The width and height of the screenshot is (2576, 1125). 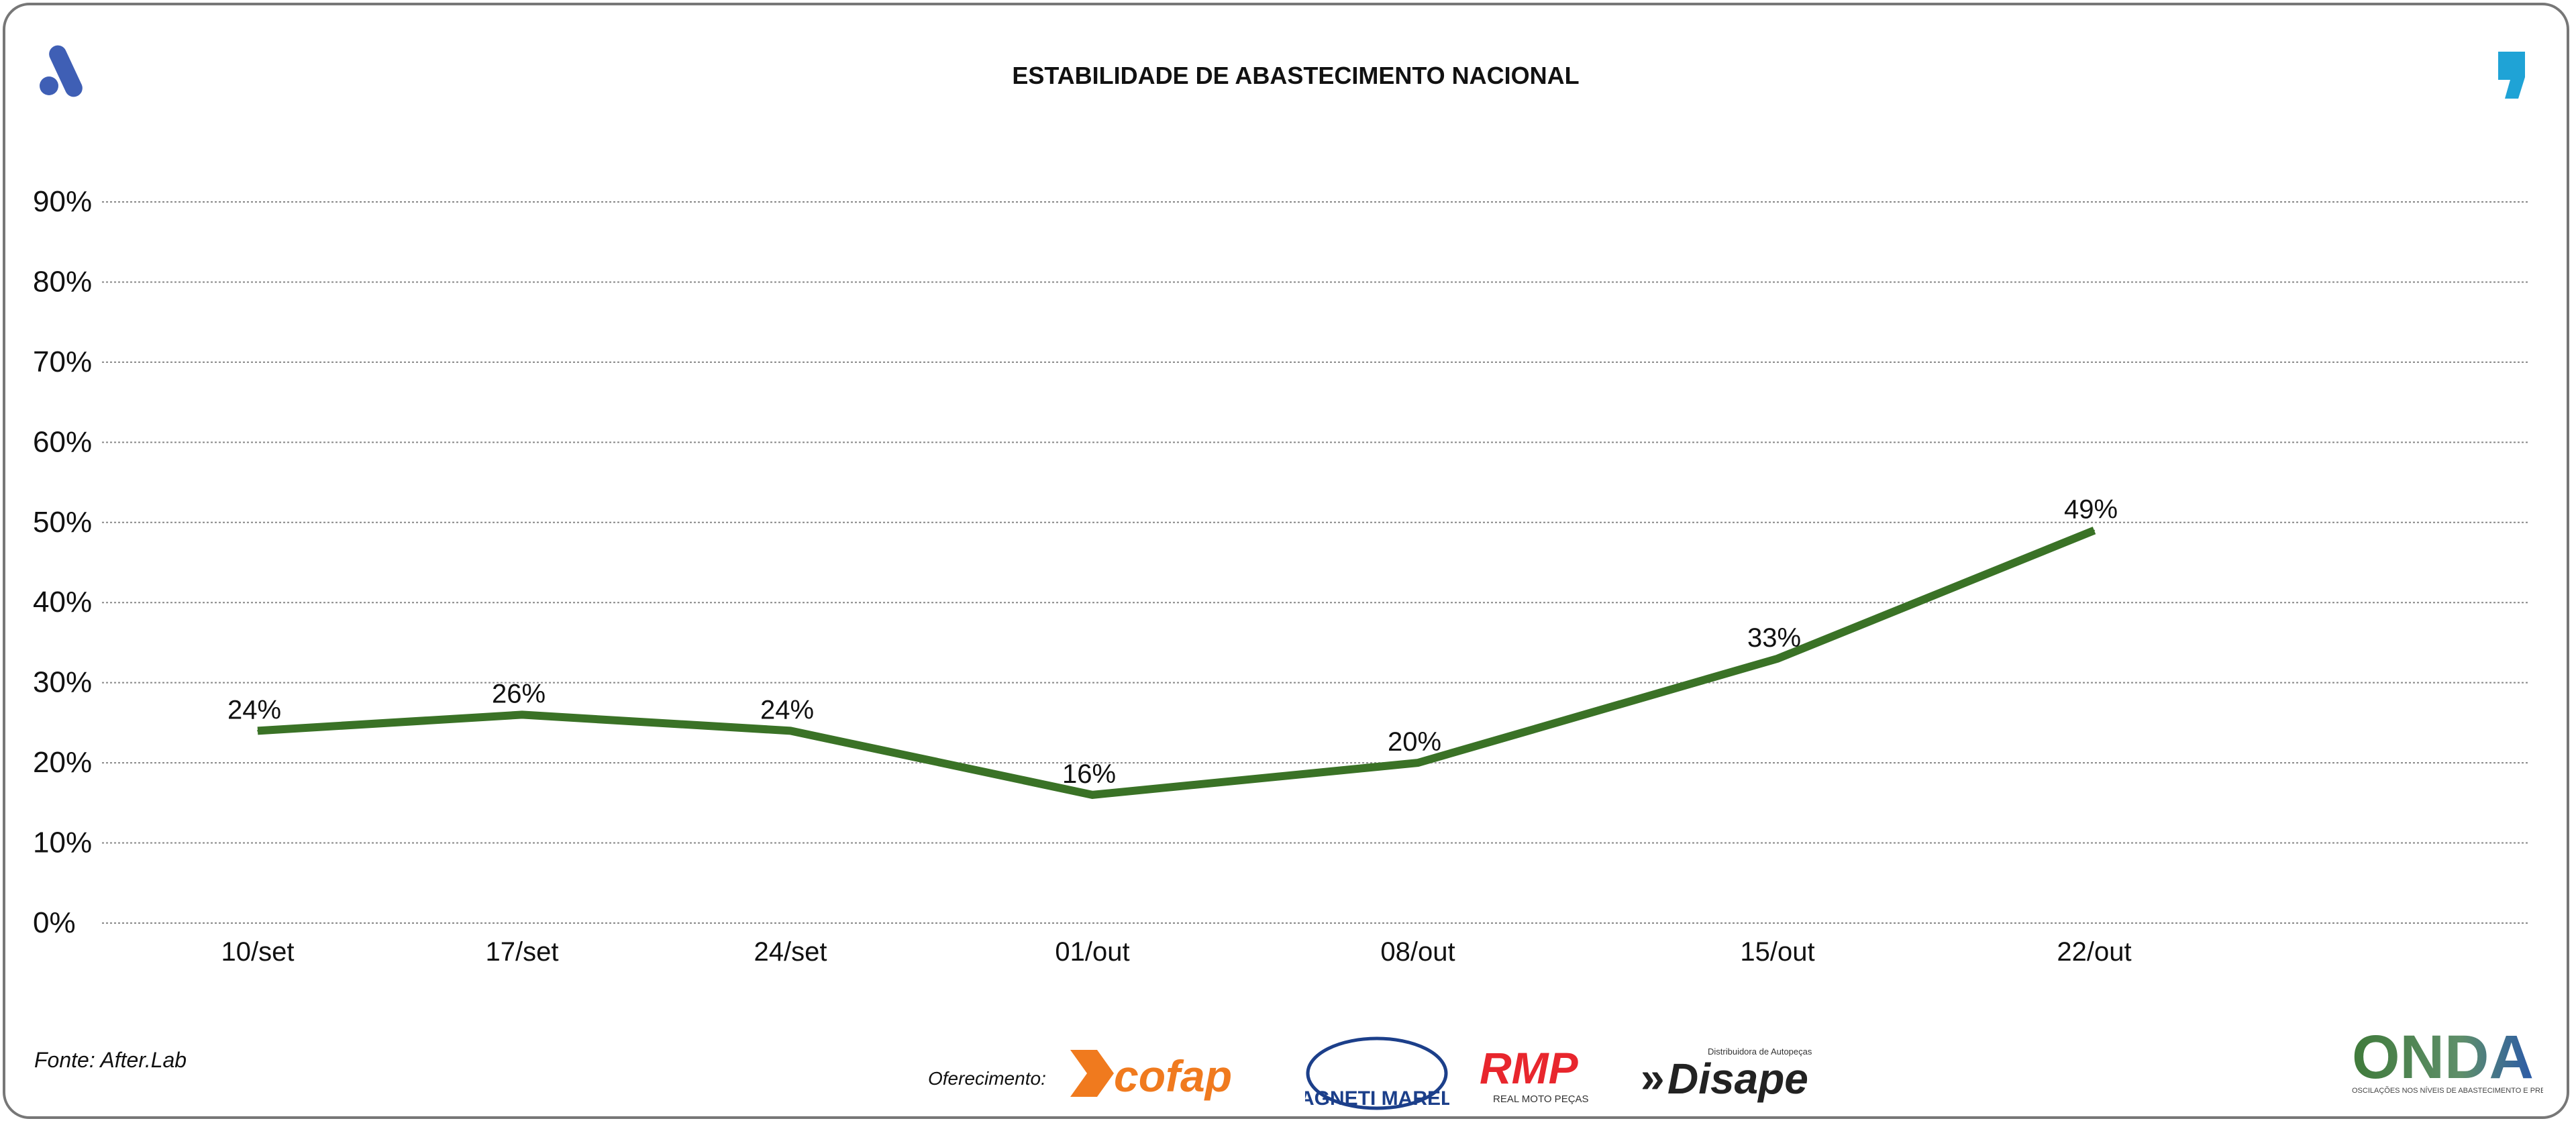 I want to click on y-tick-label: 70%, so click(x=62, y=361).